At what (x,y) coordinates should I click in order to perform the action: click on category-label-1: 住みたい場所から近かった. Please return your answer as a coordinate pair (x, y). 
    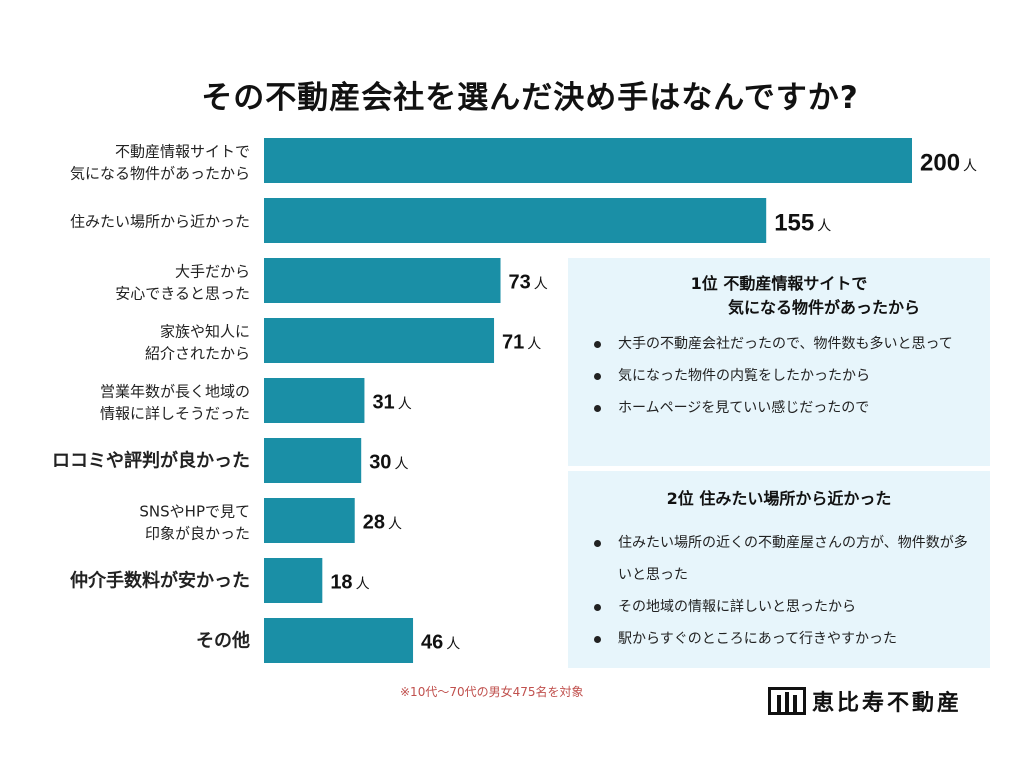
    Looking at the image, I should click on (160, 222).